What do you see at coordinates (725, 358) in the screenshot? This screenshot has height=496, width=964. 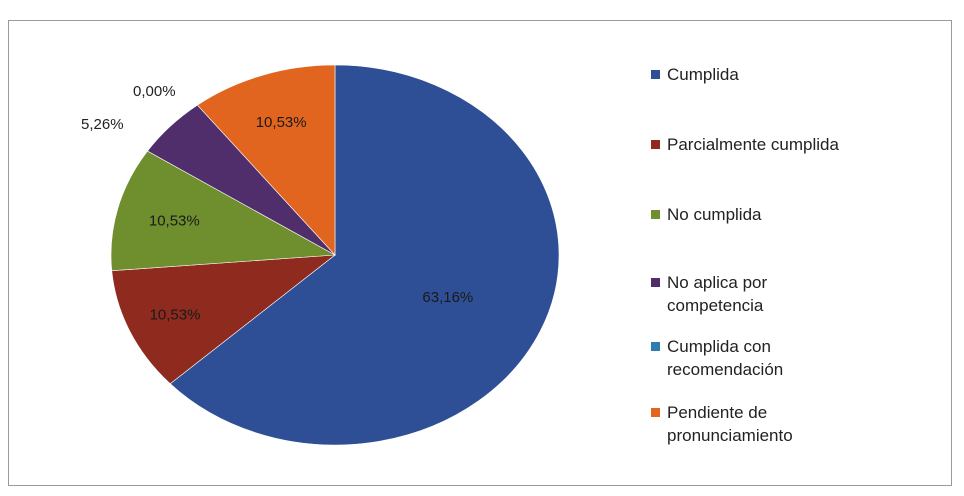 I see `legend-label-4: Cumplida con recomendación` at bounding box center [725, 358].